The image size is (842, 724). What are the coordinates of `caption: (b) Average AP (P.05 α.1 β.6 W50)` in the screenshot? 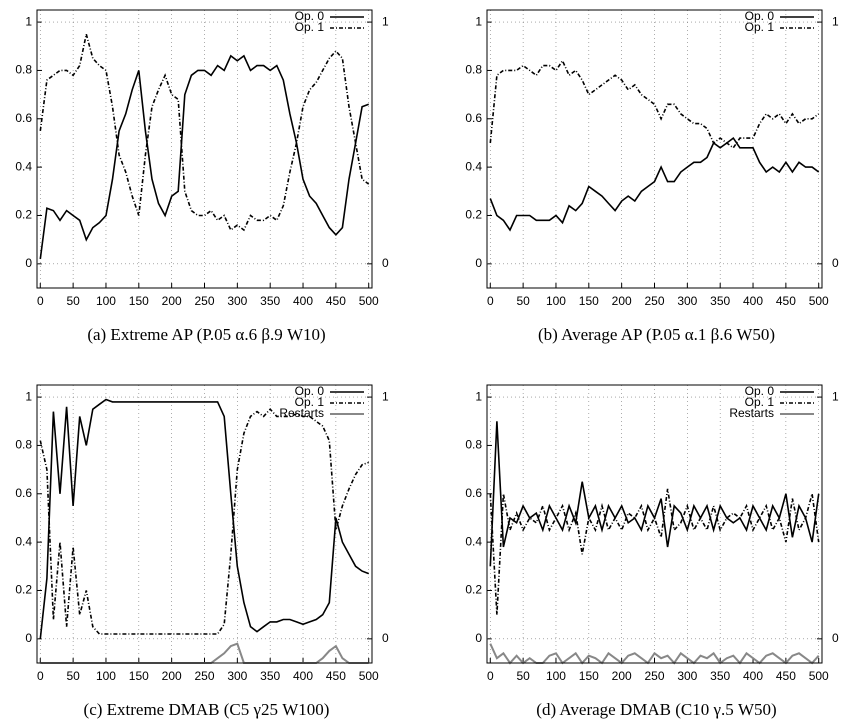 It's located at (656, 334).